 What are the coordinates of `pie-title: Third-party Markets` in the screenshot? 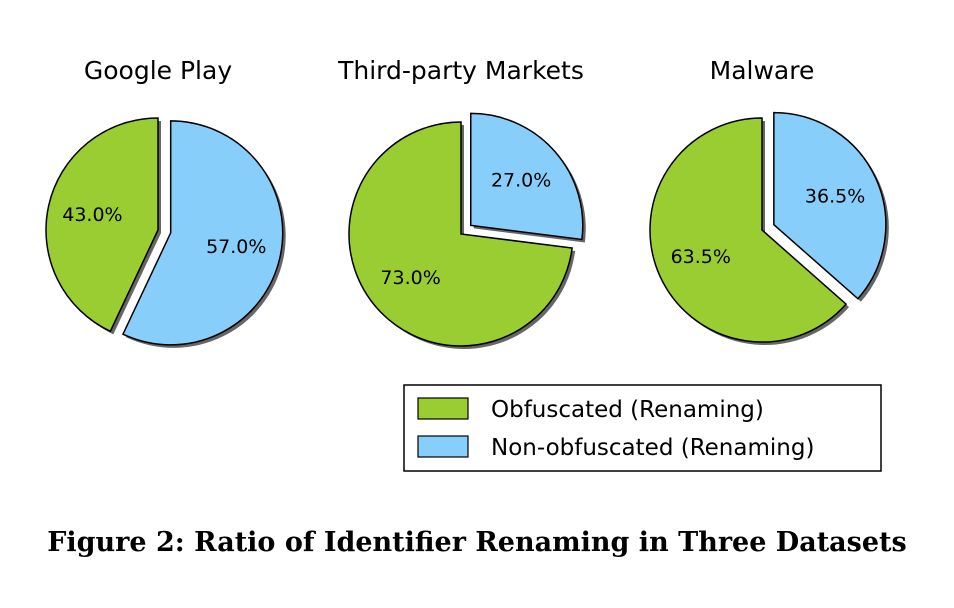 It's located at (460, 70).